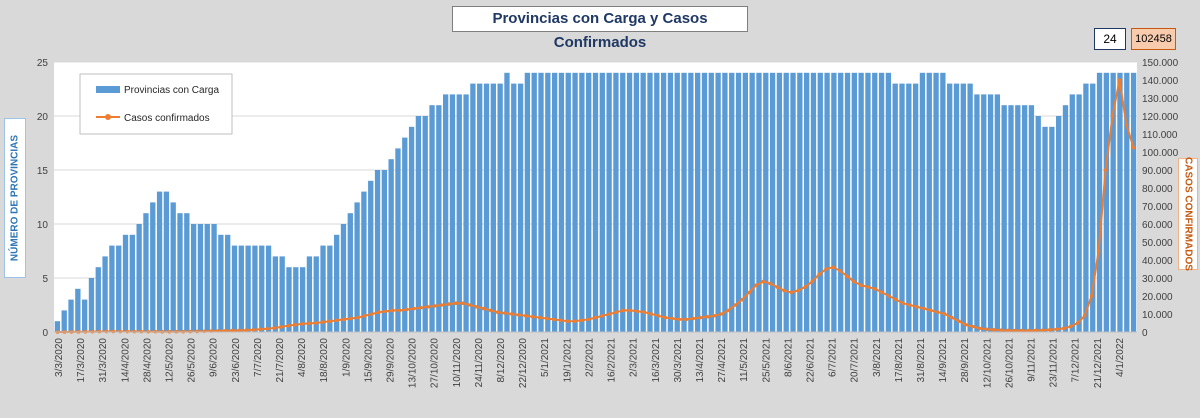 The image size is (1200, 418). What do you see at coordinates (192, 360) in the screenshot?
I see `x-tick-label: 26/5/2020` at bounding box center [192, 360].